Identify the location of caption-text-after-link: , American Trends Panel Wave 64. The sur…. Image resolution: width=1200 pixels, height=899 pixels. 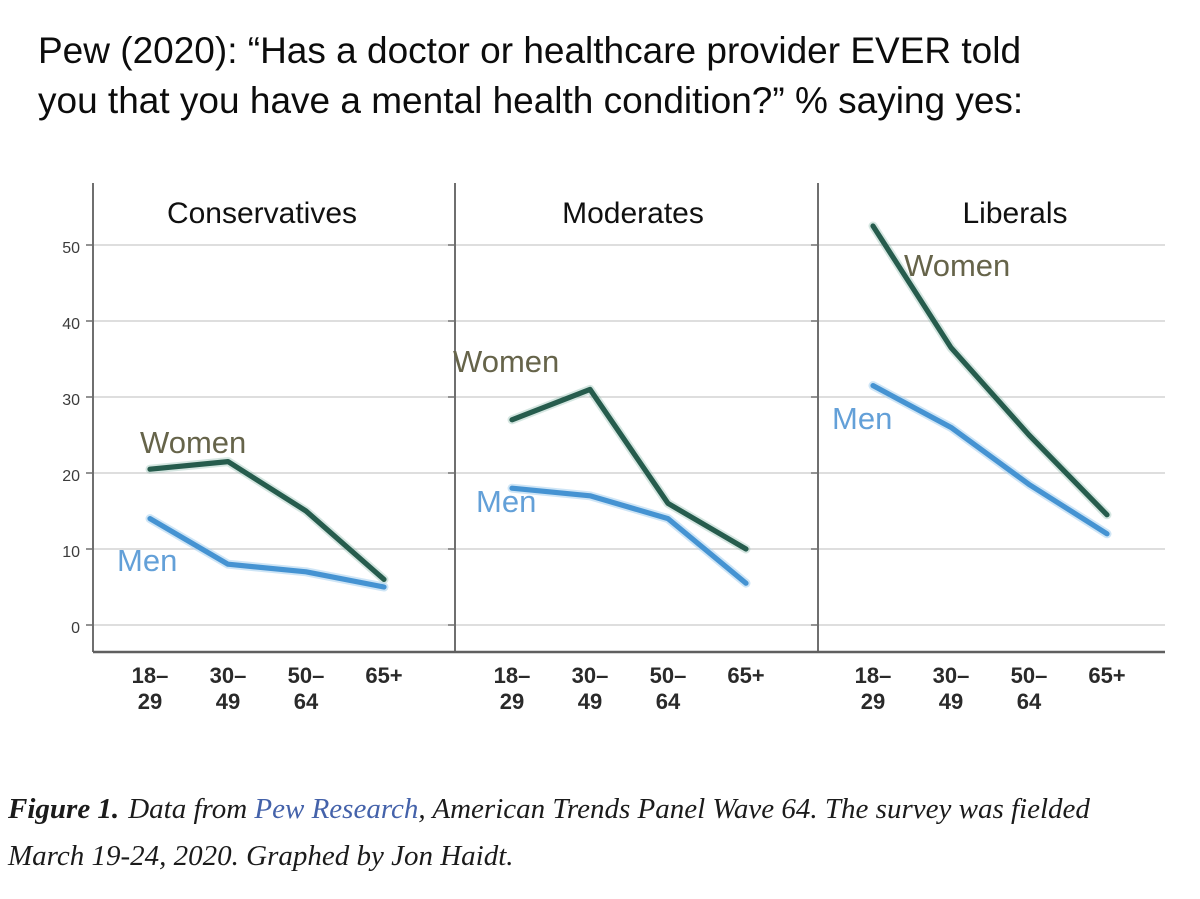
(754, 809).